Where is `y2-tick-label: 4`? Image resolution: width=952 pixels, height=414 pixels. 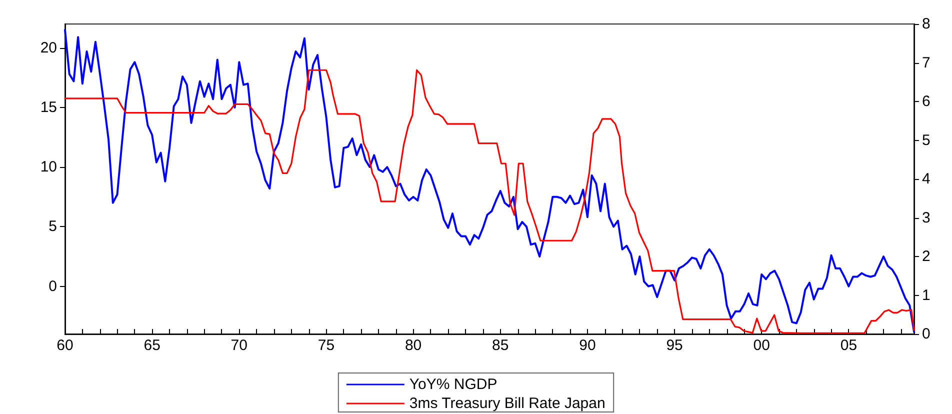
y2-tick-label: 4 is located at coordinates (926, 179).